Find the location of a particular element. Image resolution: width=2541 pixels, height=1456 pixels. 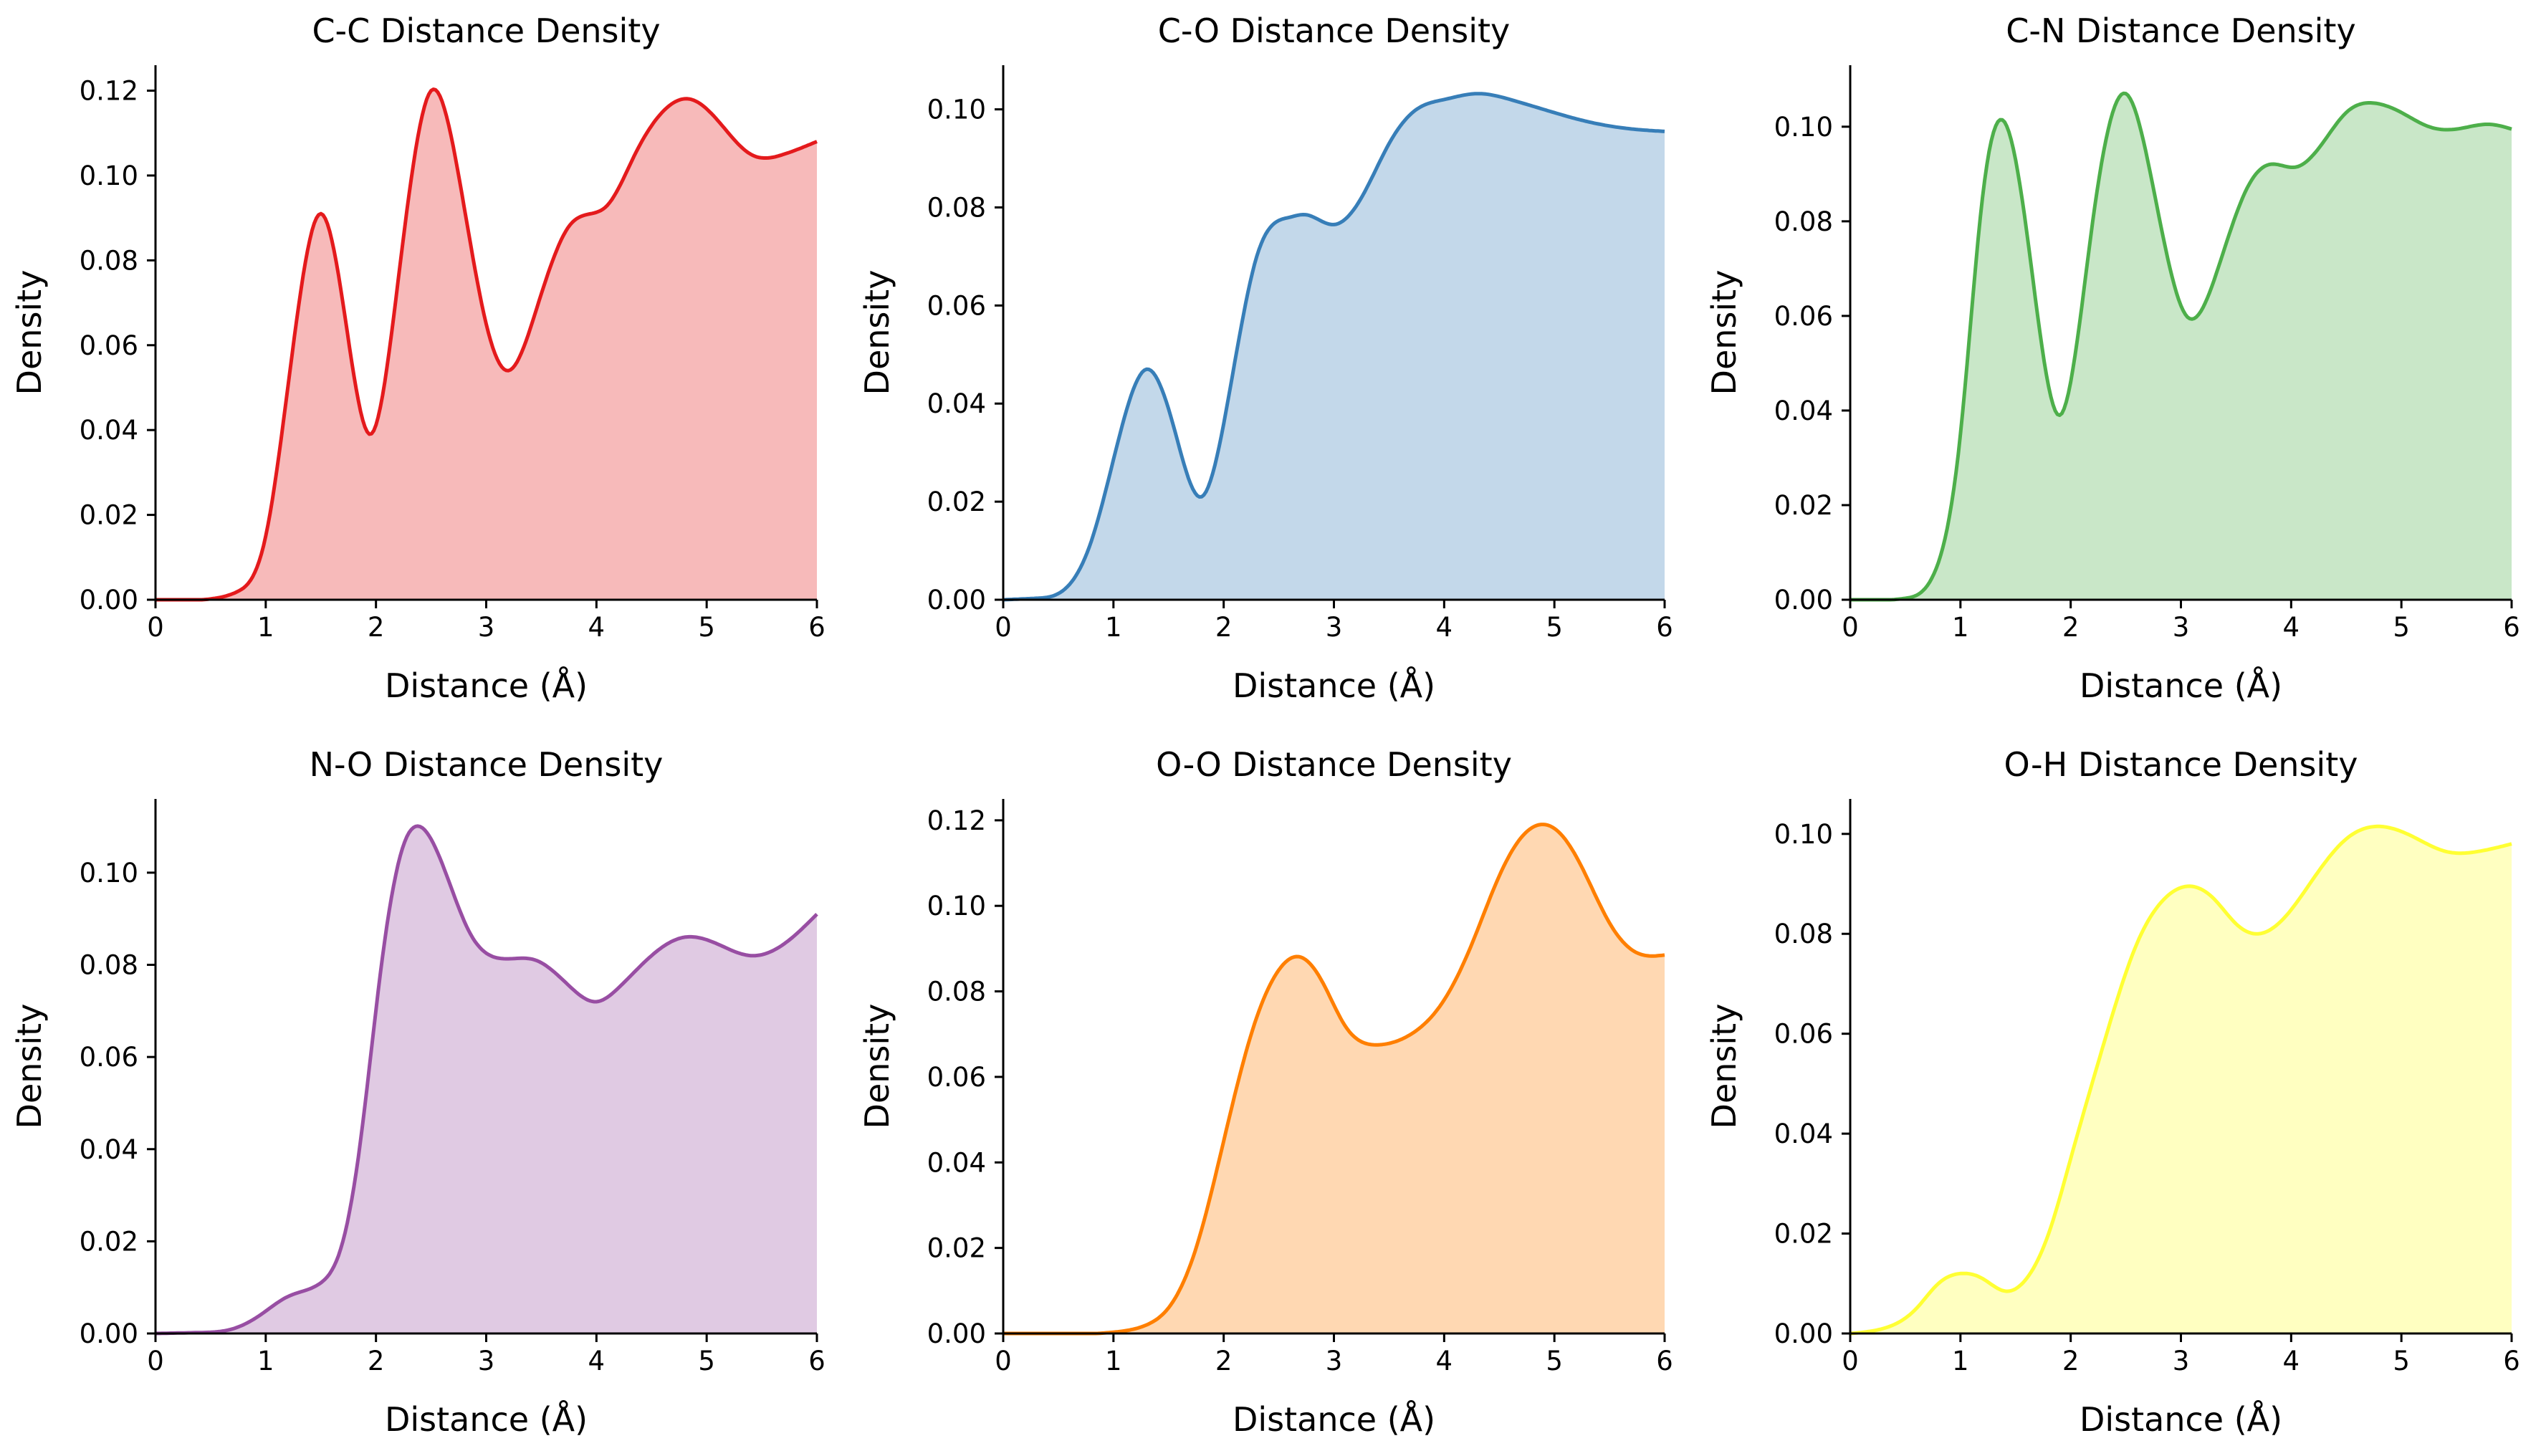

chart-title: O-H Distance Density is located at coordinates (2181, 764).